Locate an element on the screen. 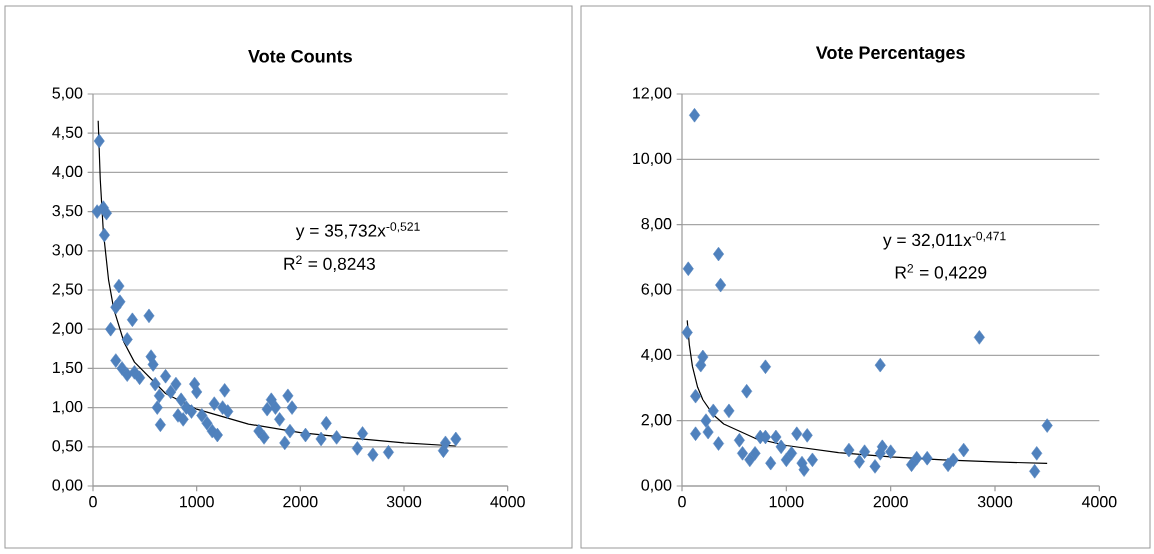 This screenshot has height=554, width=1154. annotation: R$^{2}$ = 0,4229 is located at coordinates (941, 272).